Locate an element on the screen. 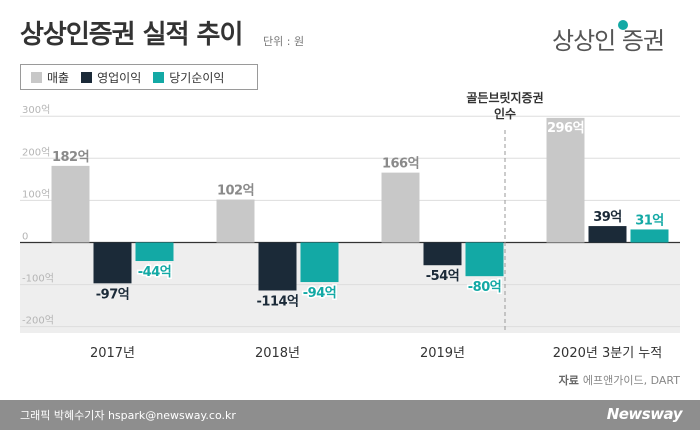 The image size is (700, 430). x-category-label: 2017년 is located at coordinates (112, 353).